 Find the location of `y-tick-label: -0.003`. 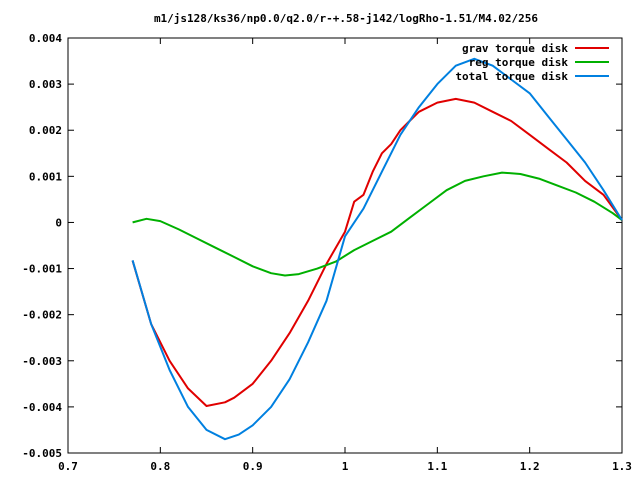

y-tick-label: -0.003 is located at coordinates (42, 361).